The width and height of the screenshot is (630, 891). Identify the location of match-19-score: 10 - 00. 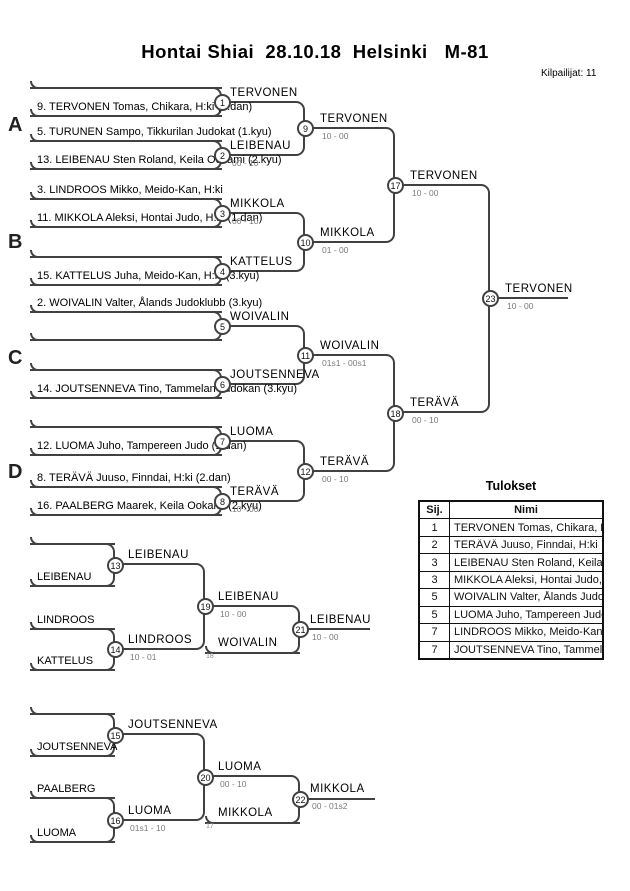
(233, 614).